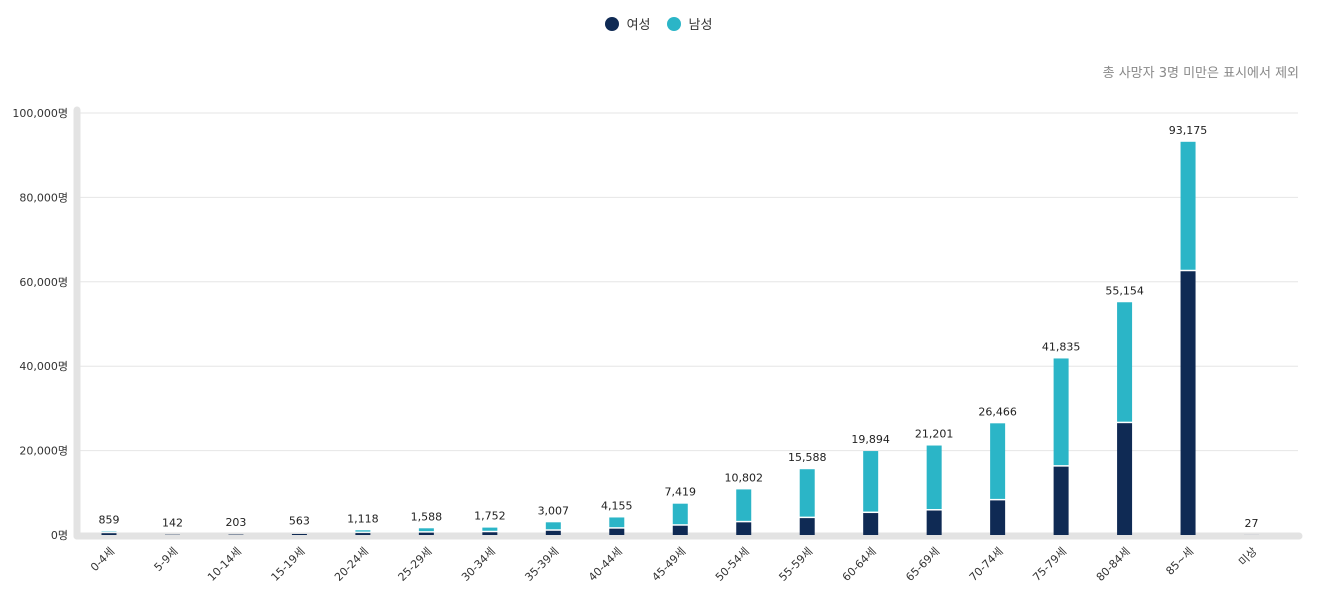 This screenshot has height=607, width=1317. Describe the element at coordinates (681, 492) in the screenshot. I see `total-label: 7,419` at that location.